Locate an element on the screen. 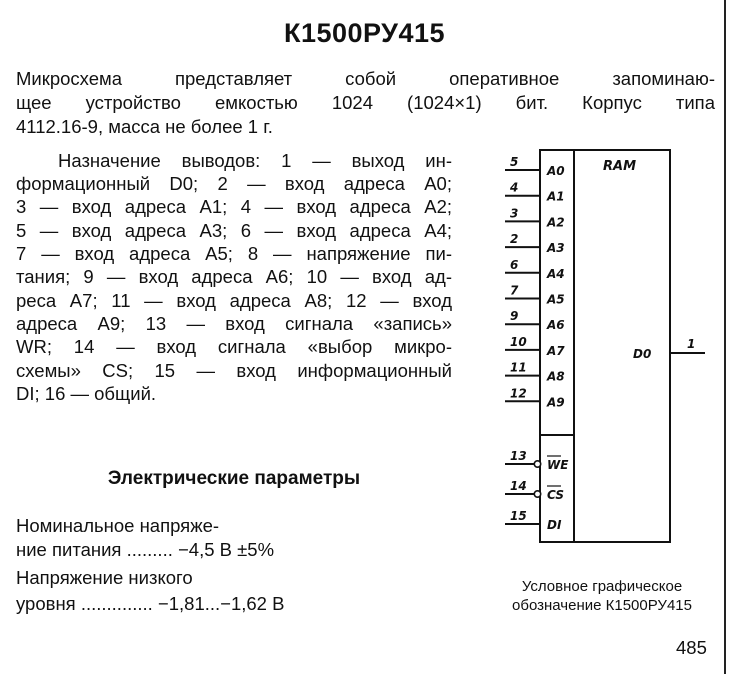 The height and width of the screenshot is (674, 729). pin-number: 6 is located at coordinates (514, 265).